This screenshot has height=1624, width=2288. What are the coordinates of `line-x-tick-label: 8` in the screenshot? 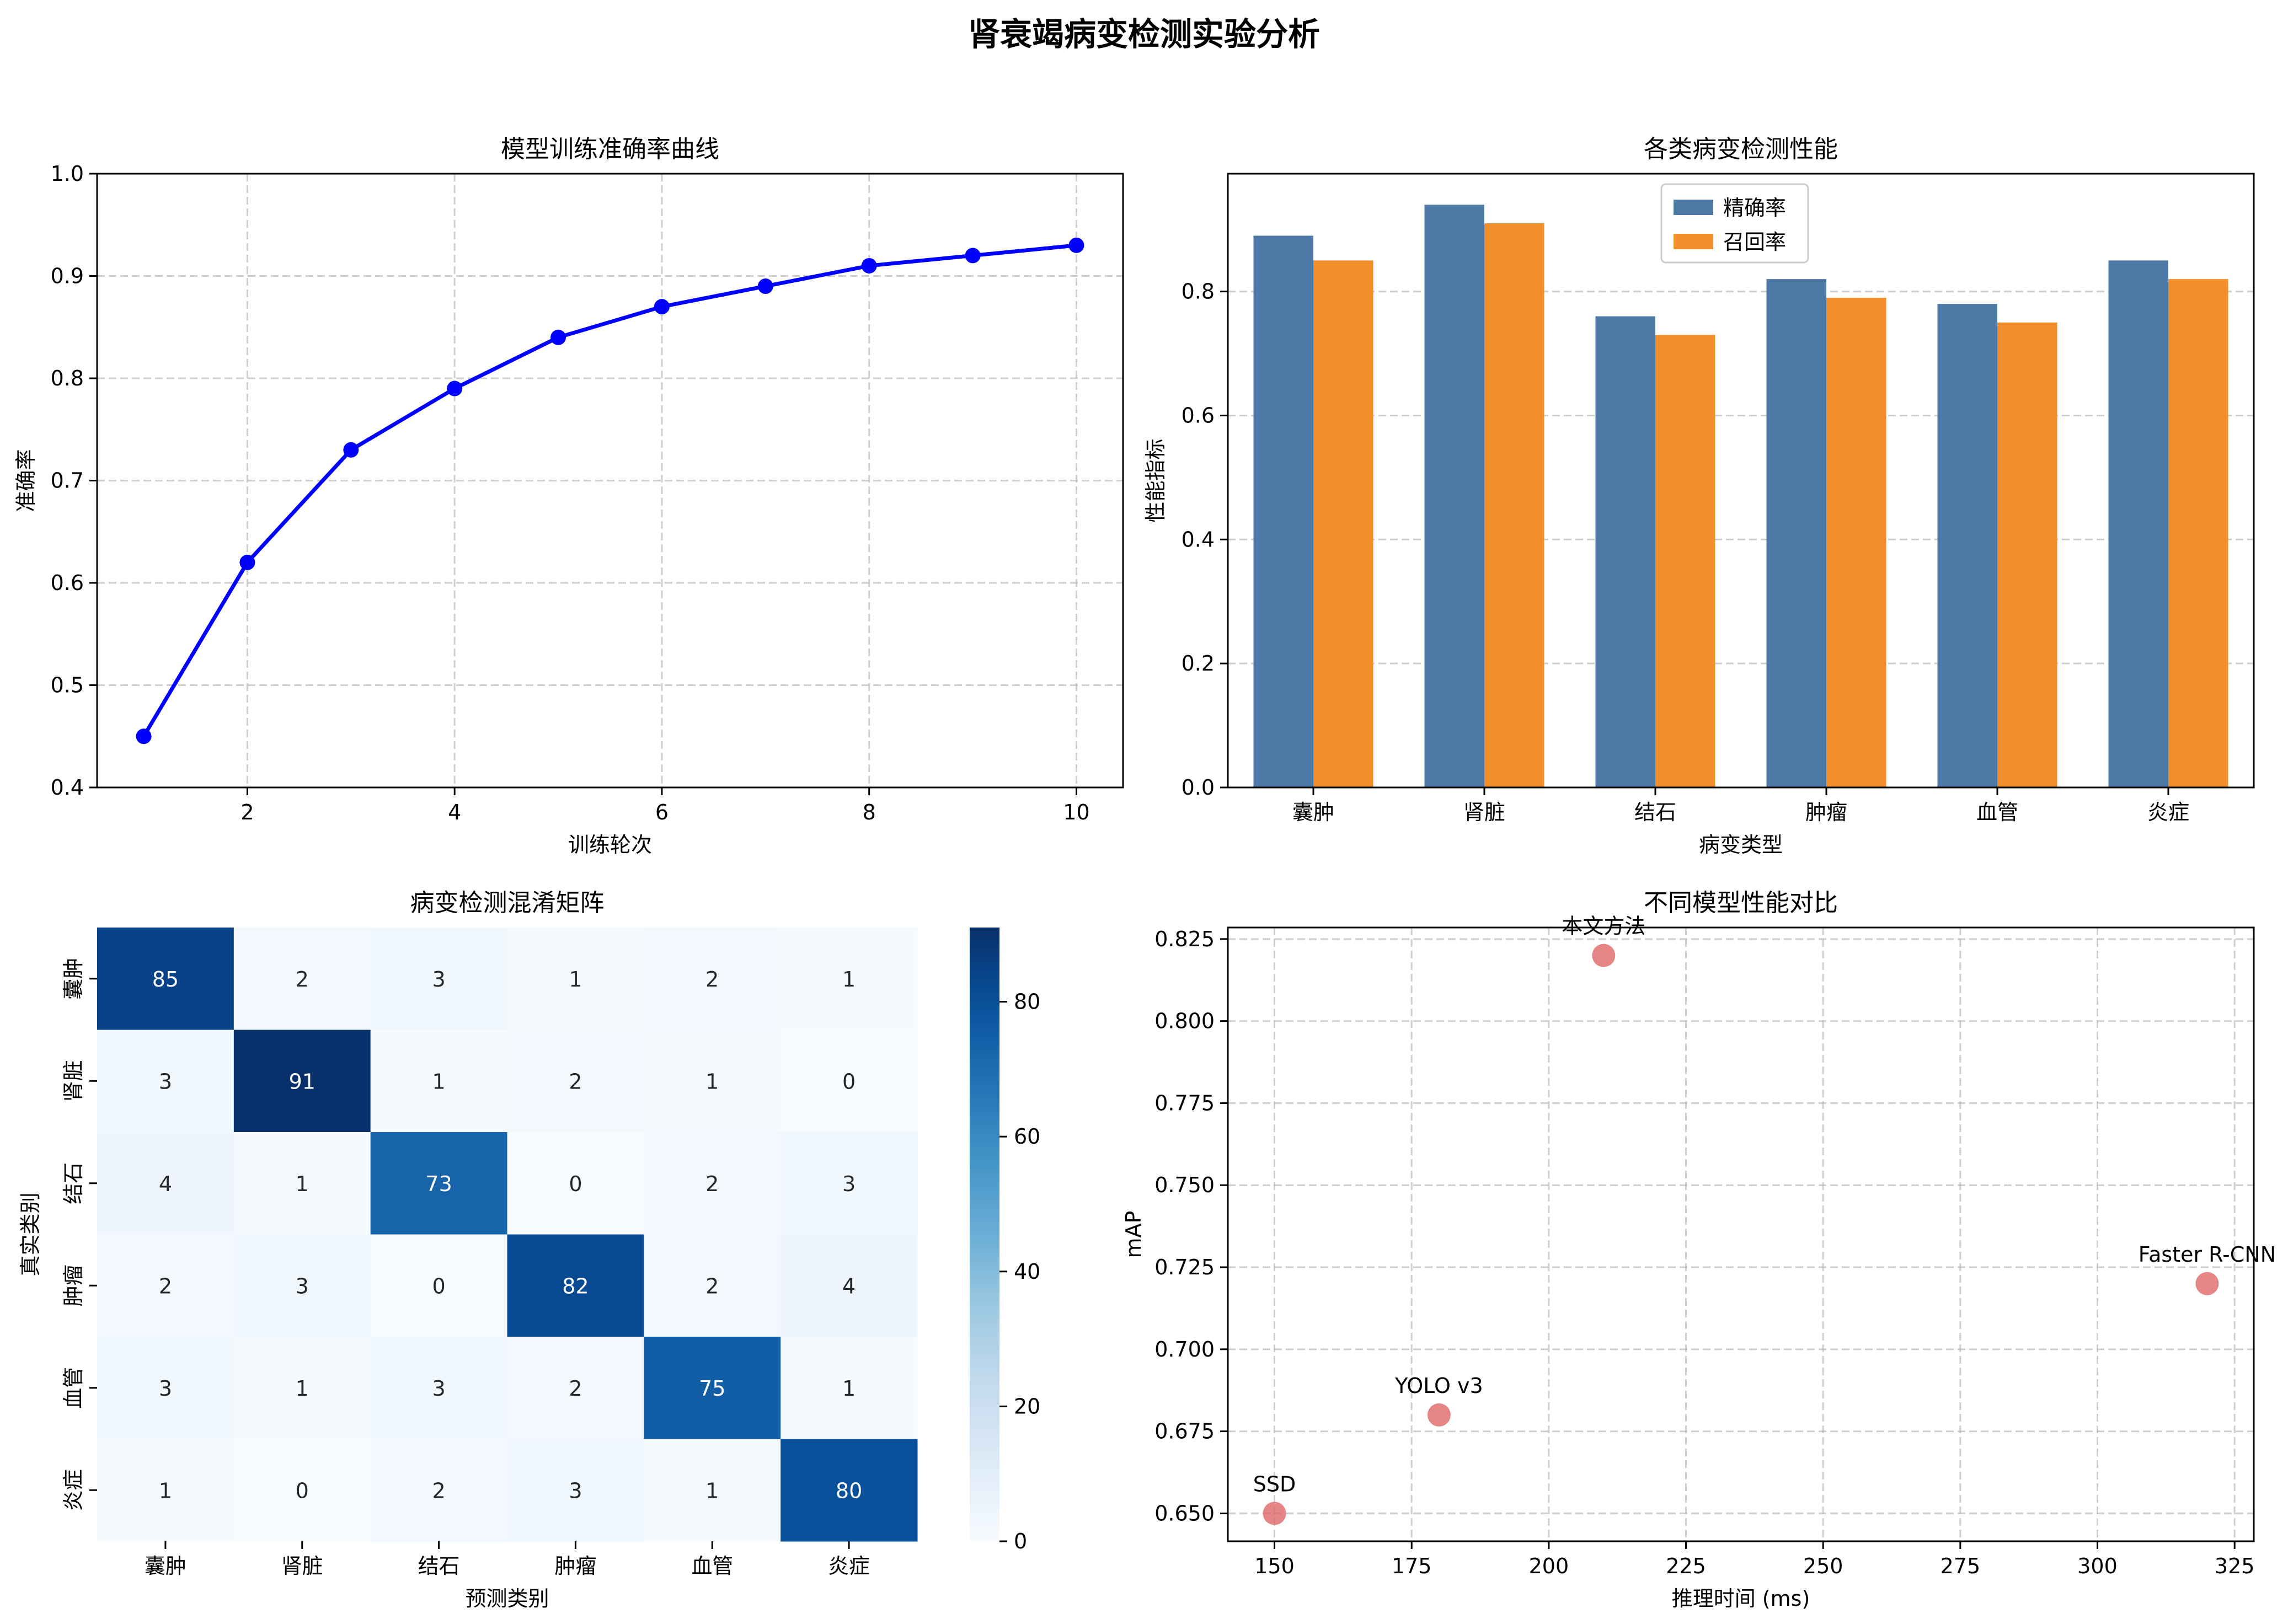 It's located at (870, 812).